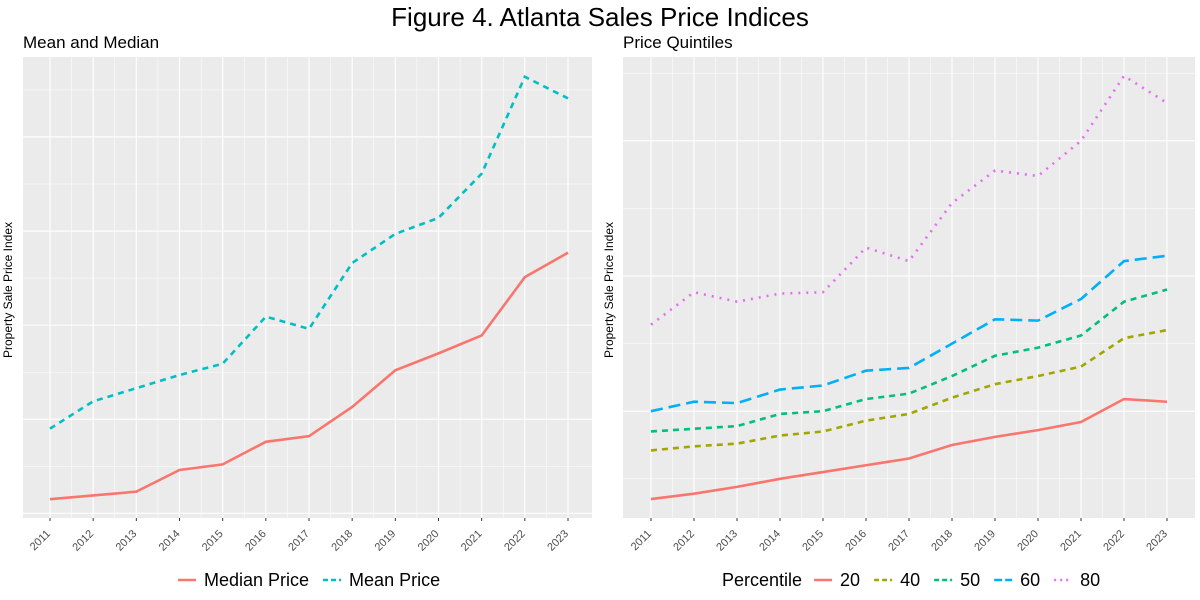 Image resolution: width=1200 pixels, height=600 pixels. Describe the element at coordinates (762, 580) in the screenshot. I see `legend-title: Percentile` at that location.